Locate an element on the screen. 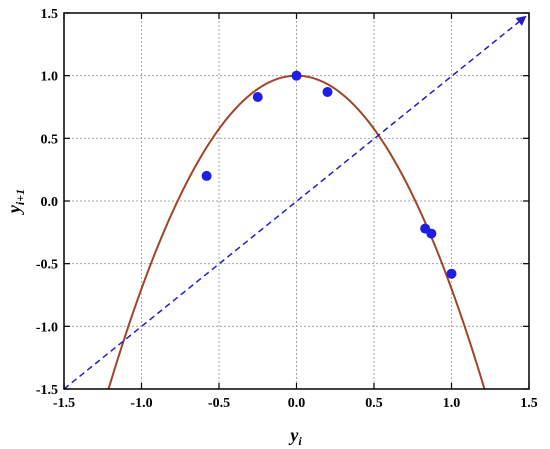 Image resolution: width=550 pixels, height=449 pixels. x-tick-label: -1.0 is located at coordinates (141, 403).